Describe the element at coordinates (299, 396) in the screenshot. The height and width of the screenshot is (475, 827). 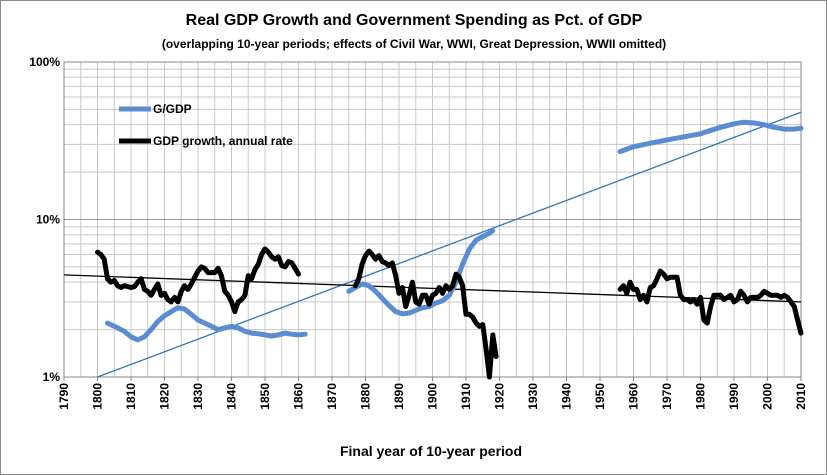
I see `x-tick-label: 1860` at that location.